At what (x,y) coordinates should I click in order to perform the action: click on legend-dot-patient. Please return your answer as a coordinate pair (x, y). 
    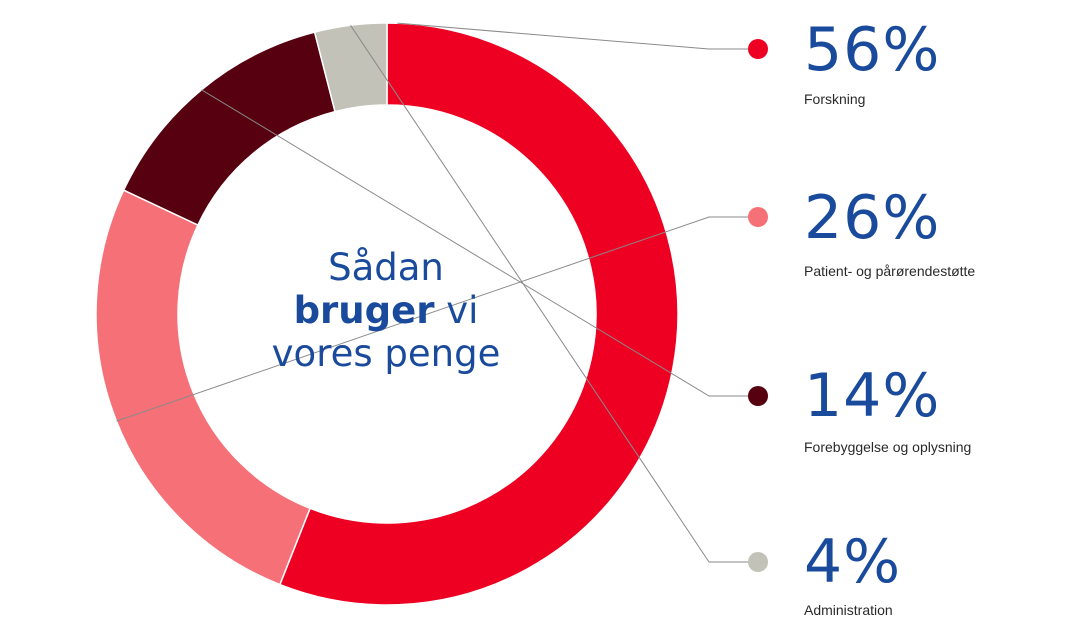
    Looking at the image, I should click on (758, 217).